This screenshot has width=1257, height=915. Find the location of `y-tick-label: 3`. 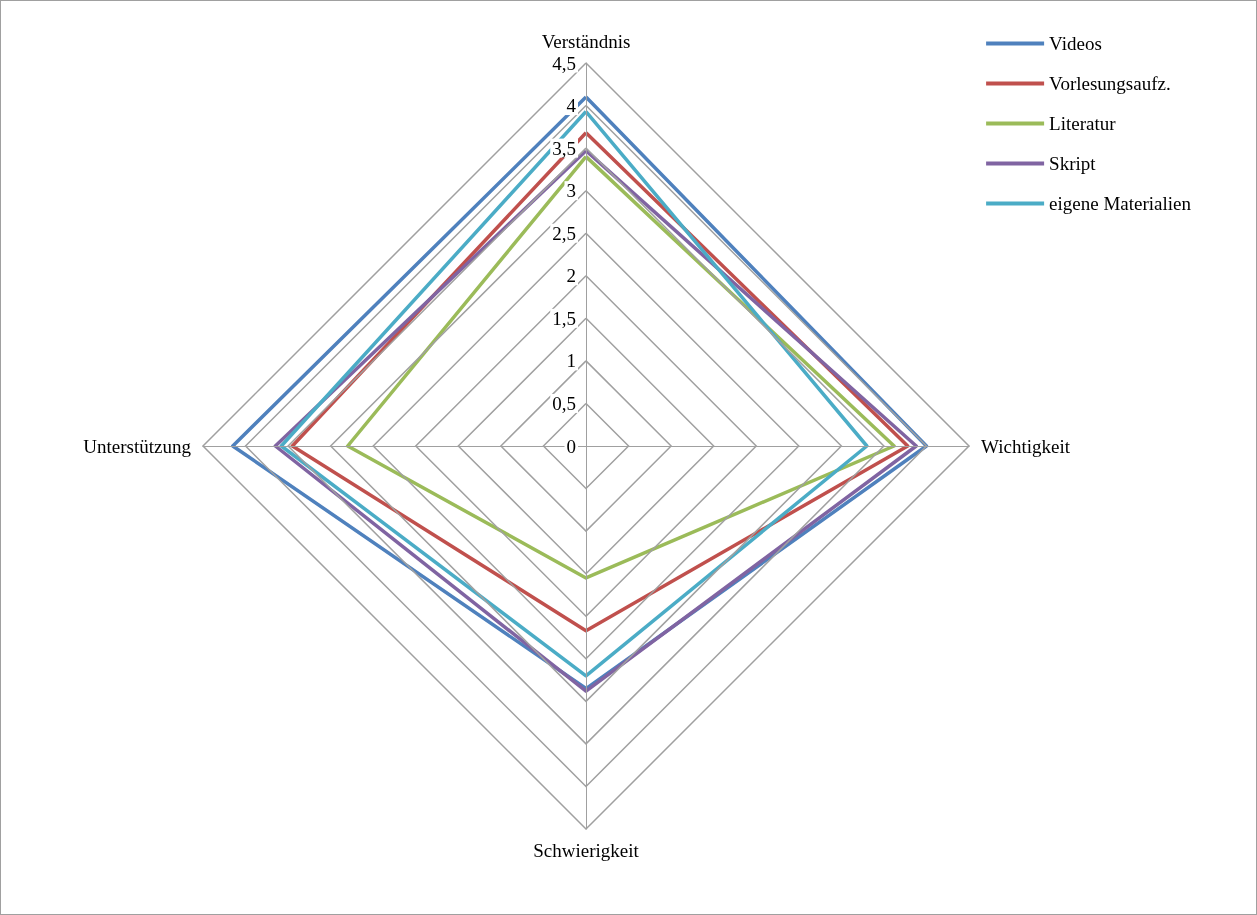

y-tick-label: 3 is located at coordinates (571, 191).